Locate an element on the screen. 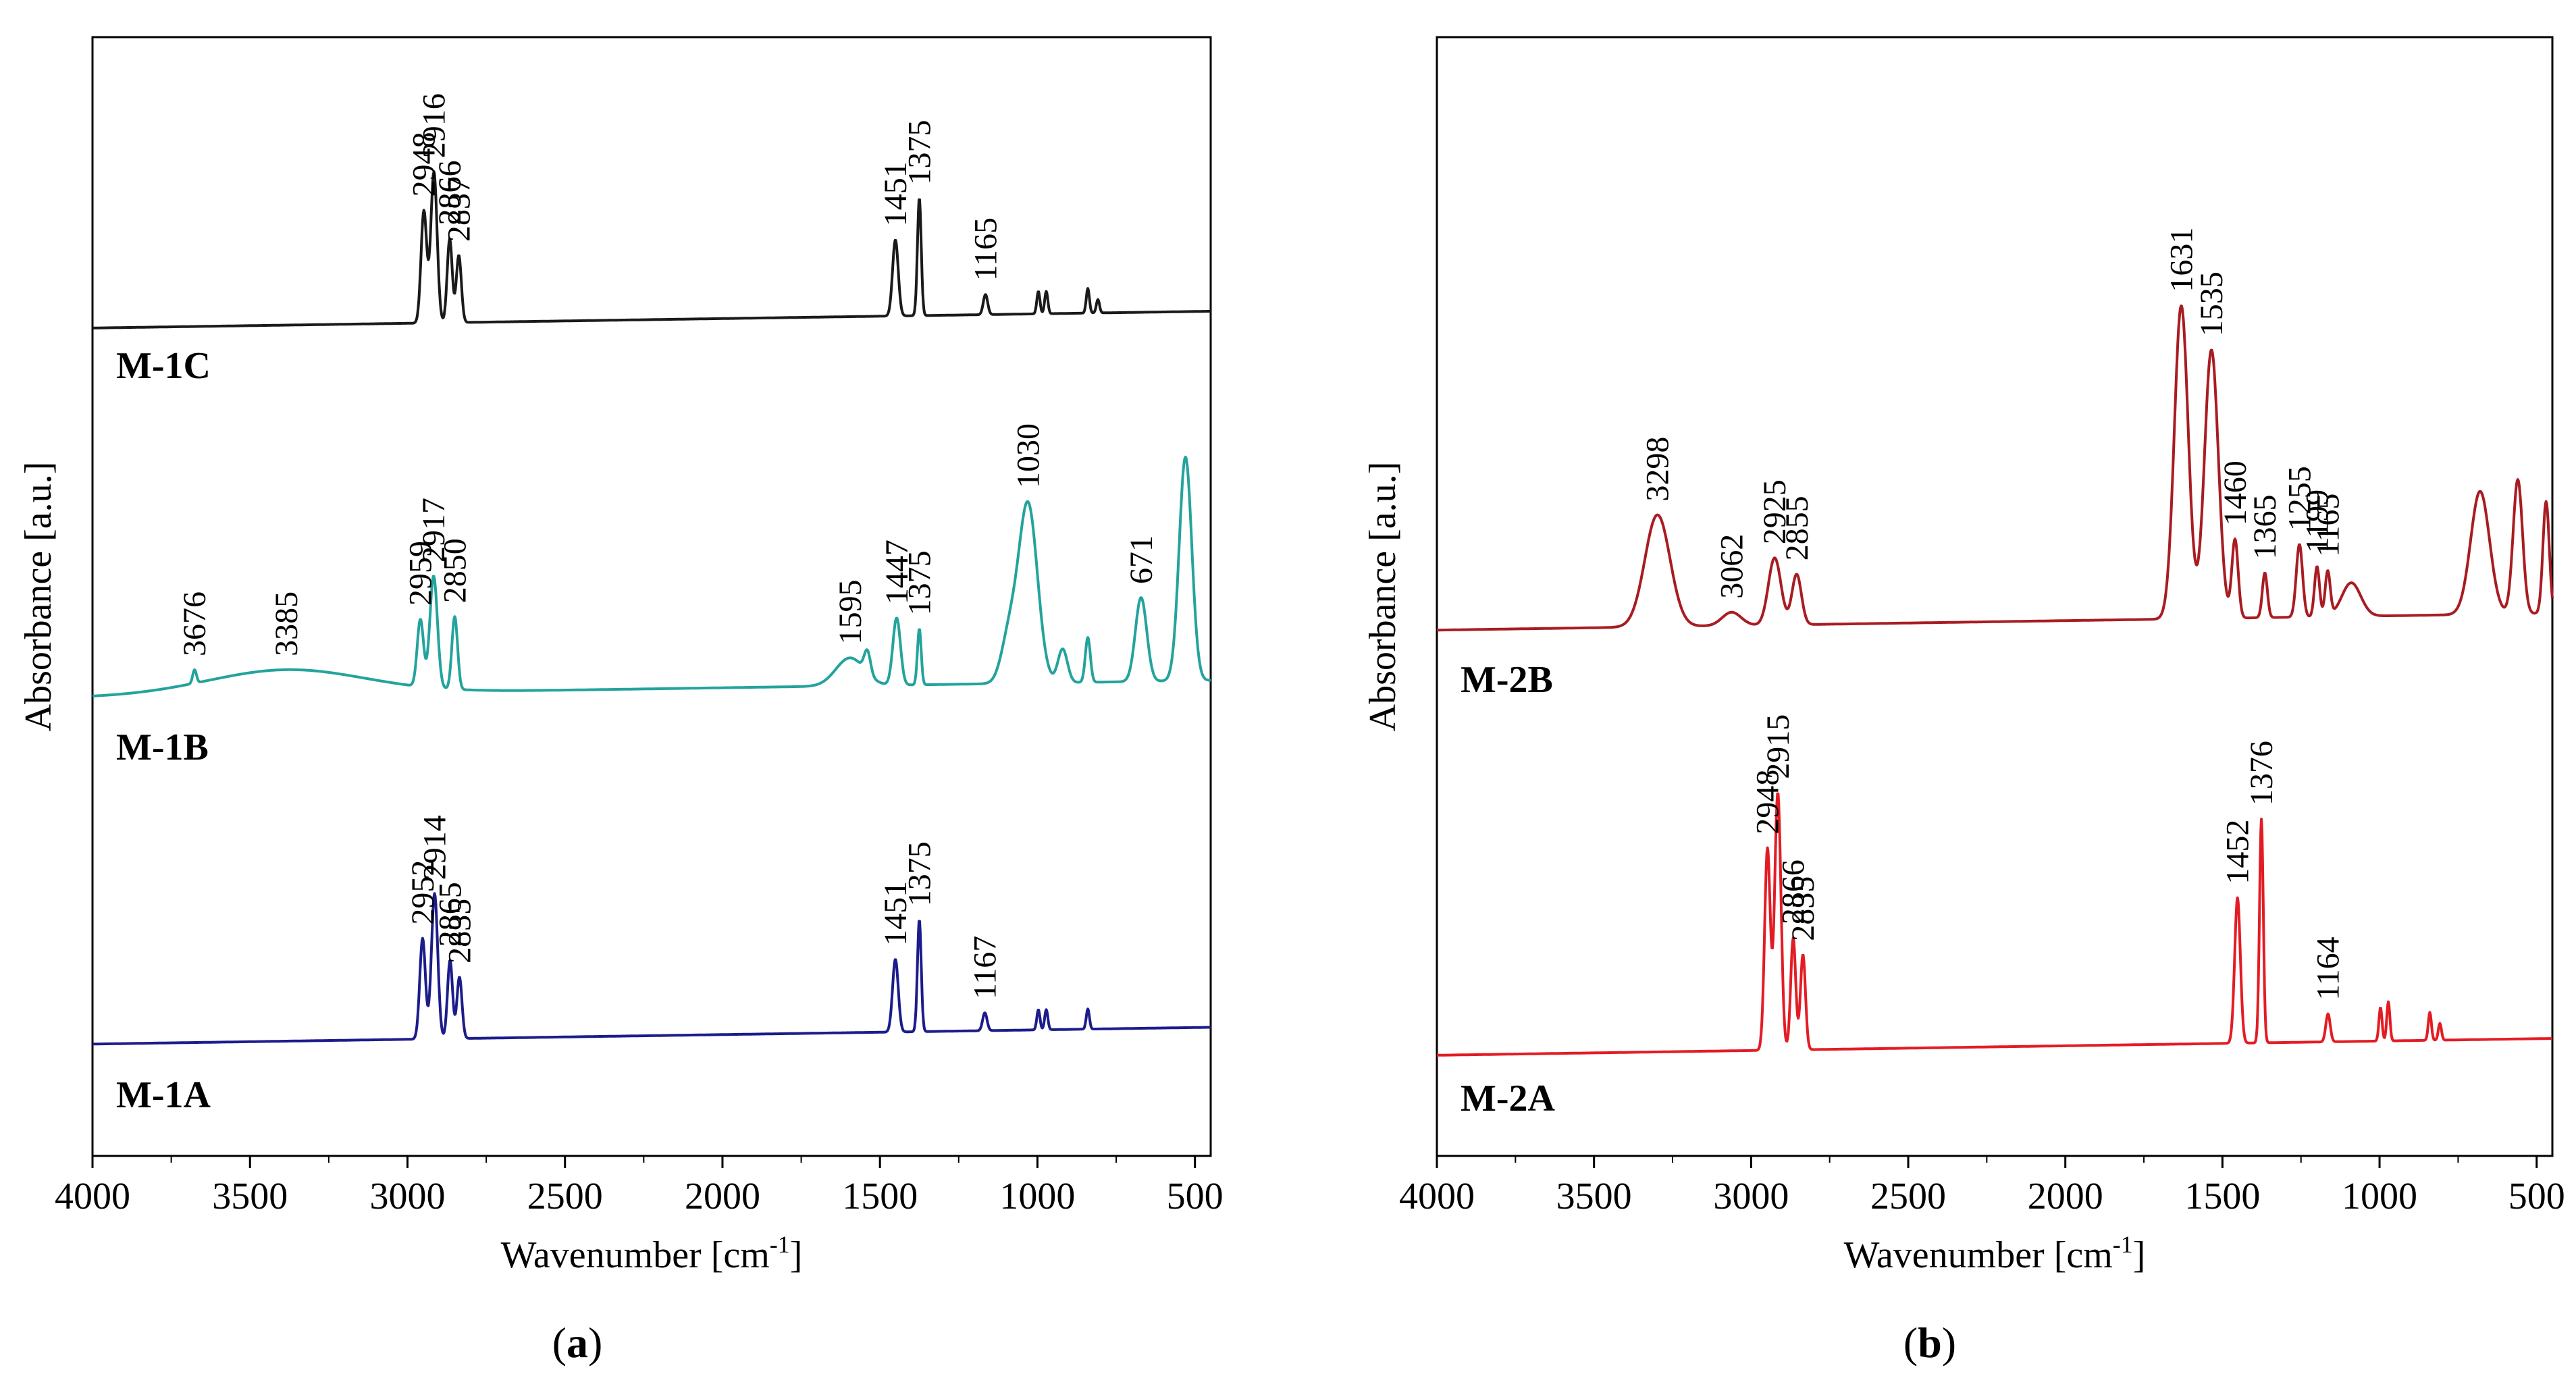 The height and width of the screenshot is (1399, 2576). peak-label: 1631 is located at coordinates (2181, 260).